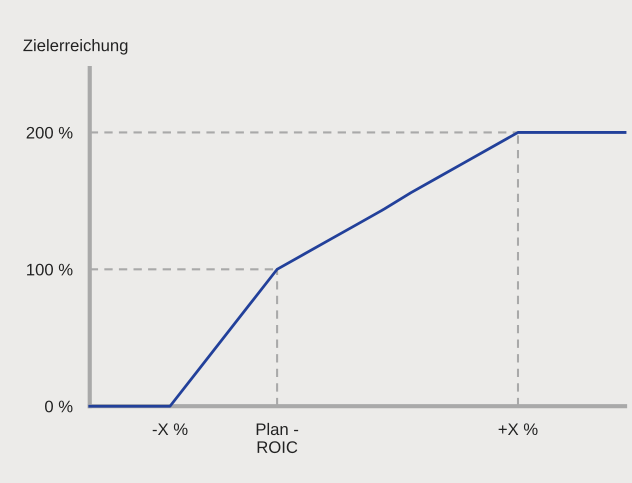  What do you see at coordinates (277, 438) in the screenshot?
I see `x-tick-label: Plan - ROIC` at bounding box center [277, 438].